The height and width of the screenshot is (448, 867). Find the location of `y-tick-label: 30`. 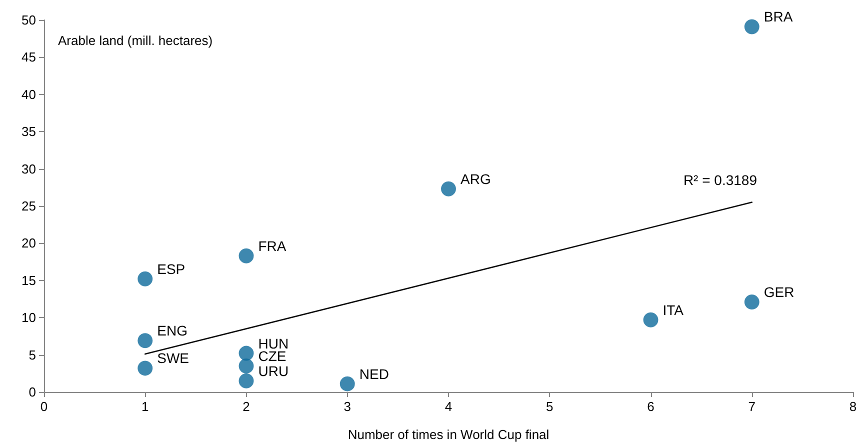

y-tick-label: 30 is located at coordinates (29, 168).